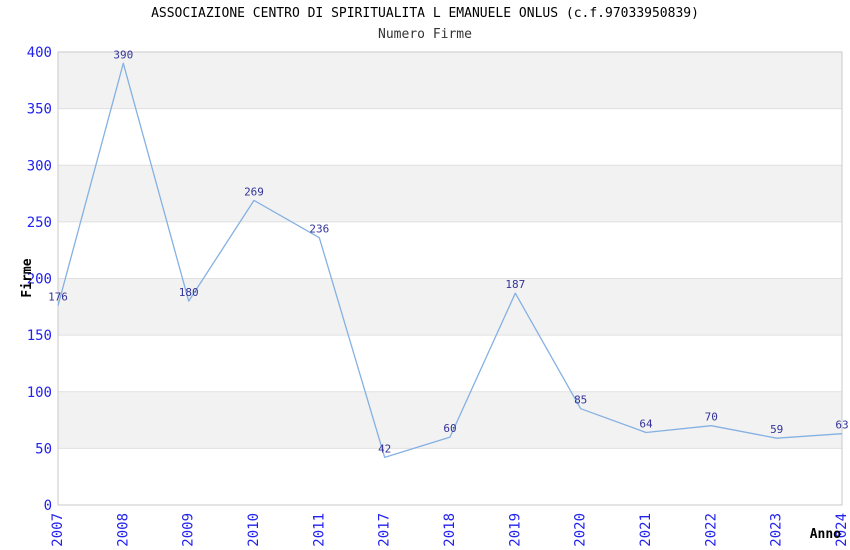 The height and width of the screenshot is (550, 850). What do you see at coordinates (711, 417) in the screenshot?
I see `data-label-2022: 70` at bounding box center [711, 417].